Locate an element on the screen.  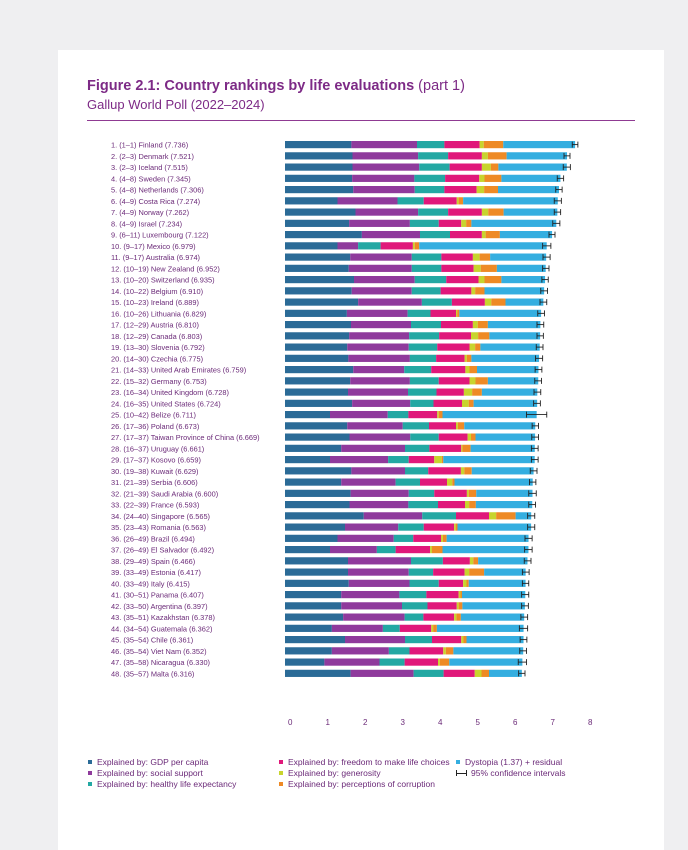
legend-corruption: Explained by: perceptions of corruption is located at coordinates (357, 784).